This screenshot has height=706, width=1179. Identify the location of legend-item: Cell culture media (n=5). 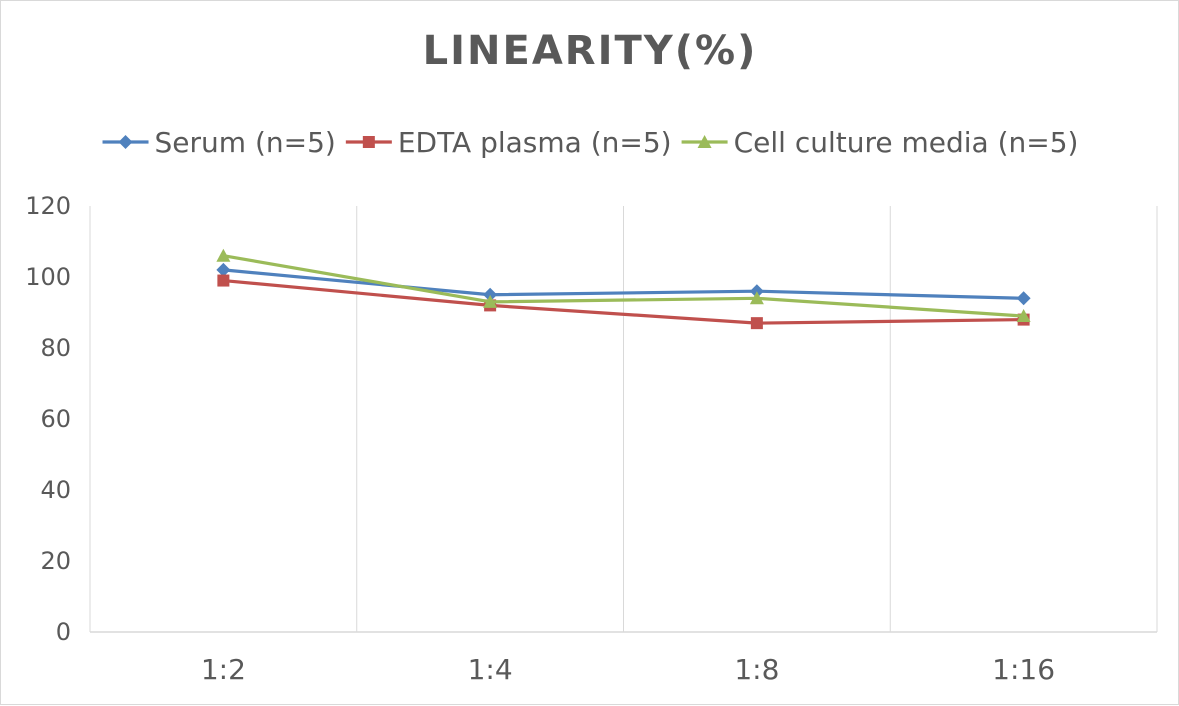
(880, 142).